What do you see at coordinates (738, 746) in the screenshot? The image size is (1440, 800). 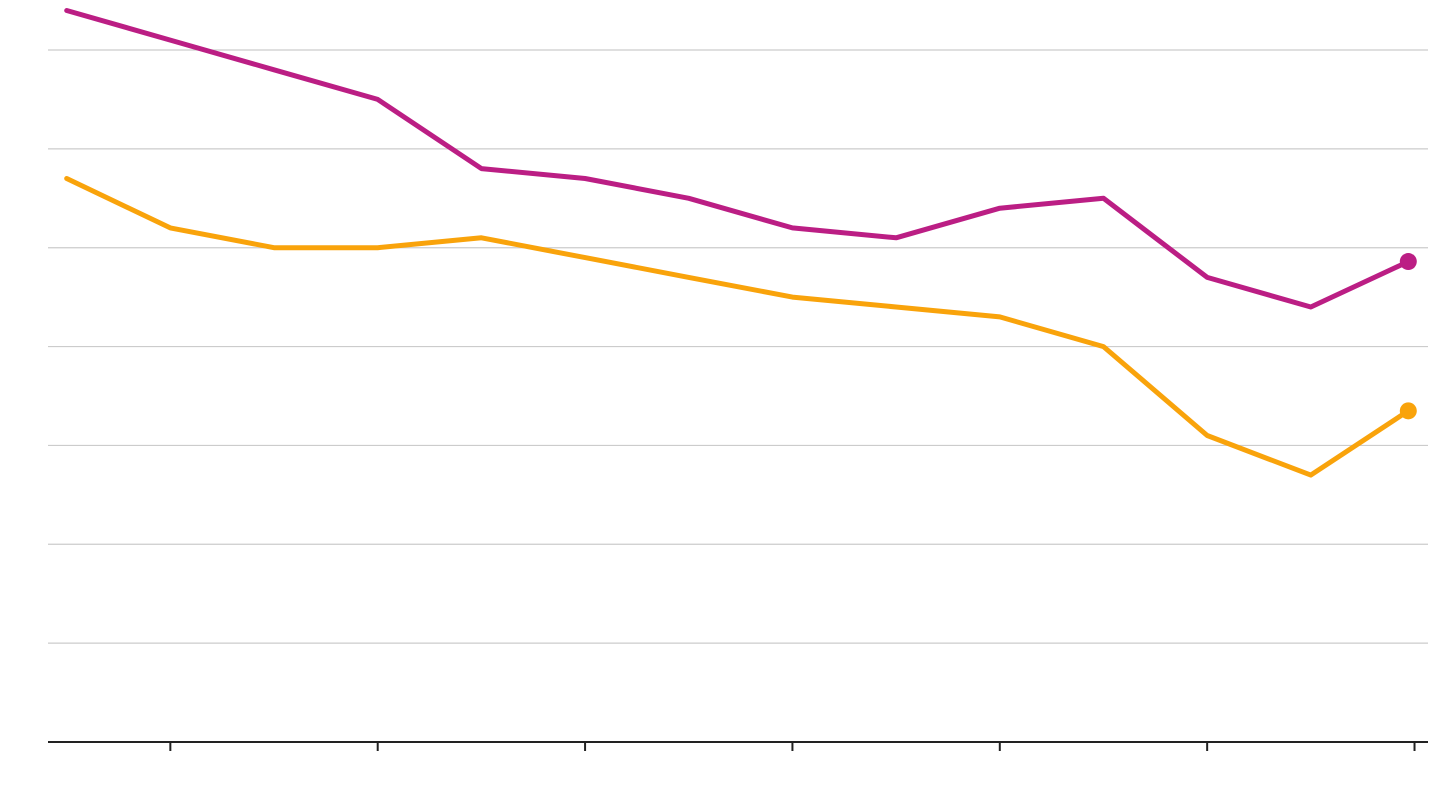 I see `x-axis` at bounding box center [738, 746].